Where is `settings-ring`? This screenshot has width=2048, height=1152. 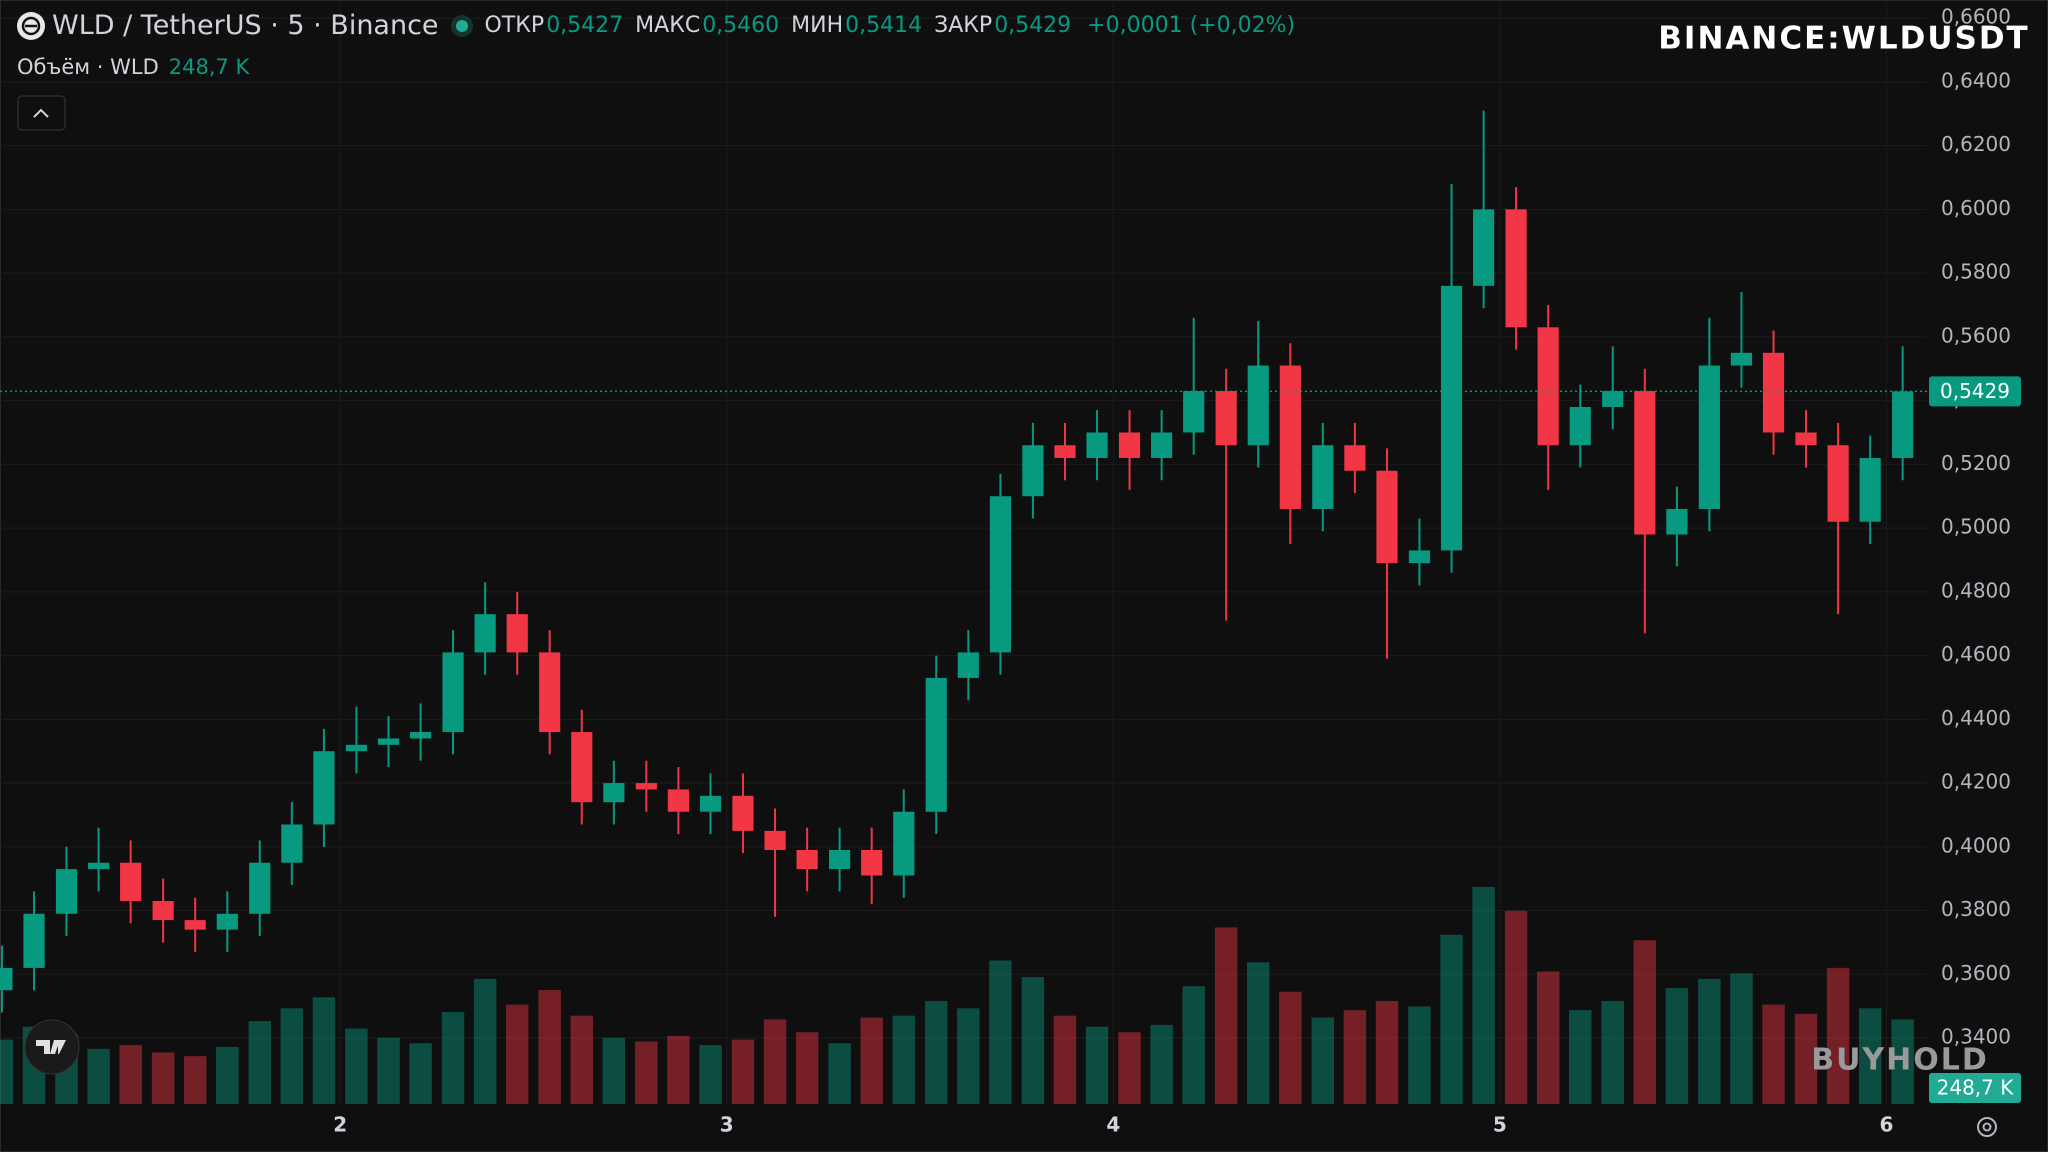 settings-ring is located at coordinates (1987, 1127).